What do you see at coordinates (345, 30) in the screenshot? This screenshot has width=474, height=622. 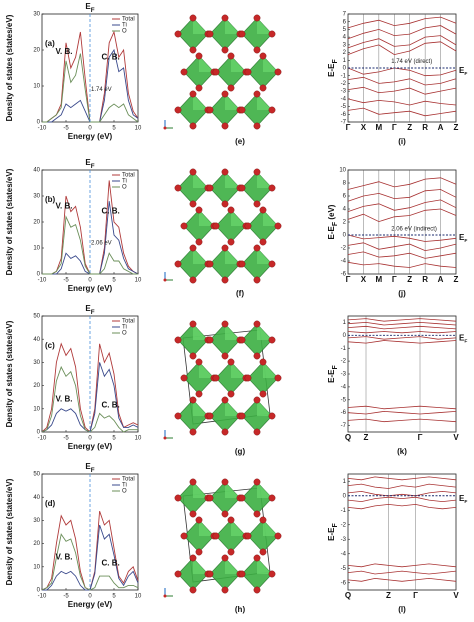 I see `y-tick-label: 5` at bounding box center [345, 30].